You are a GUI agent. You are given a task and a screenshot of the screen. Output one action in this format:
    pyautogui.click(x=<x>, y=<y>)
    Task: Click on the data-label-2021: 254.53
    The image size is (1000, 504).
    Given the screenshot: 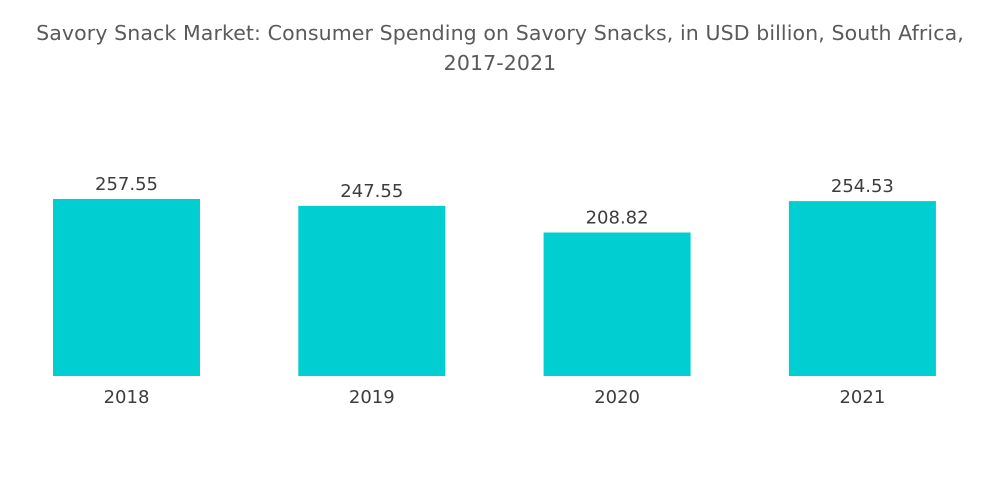 What is the action you would take?
    pyautogui.click(x=862, y=186)
    